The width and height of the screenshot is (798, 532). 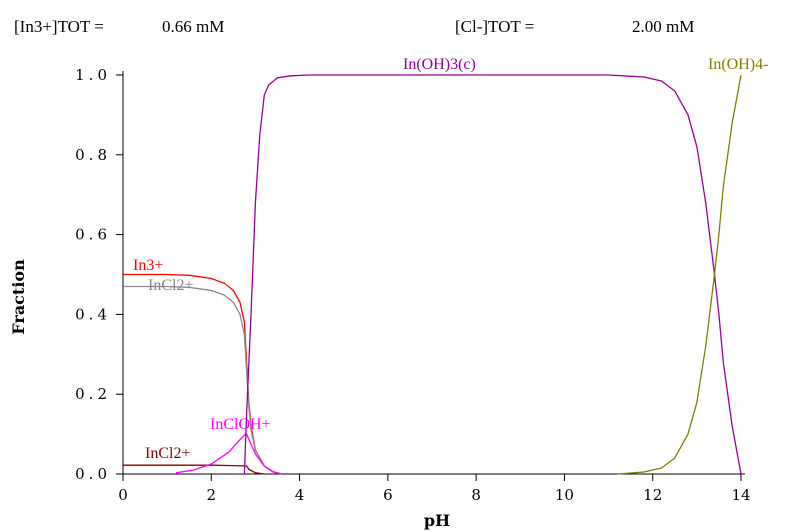 I want to click on x-tick-label: 6, so click(x=388, y=495).